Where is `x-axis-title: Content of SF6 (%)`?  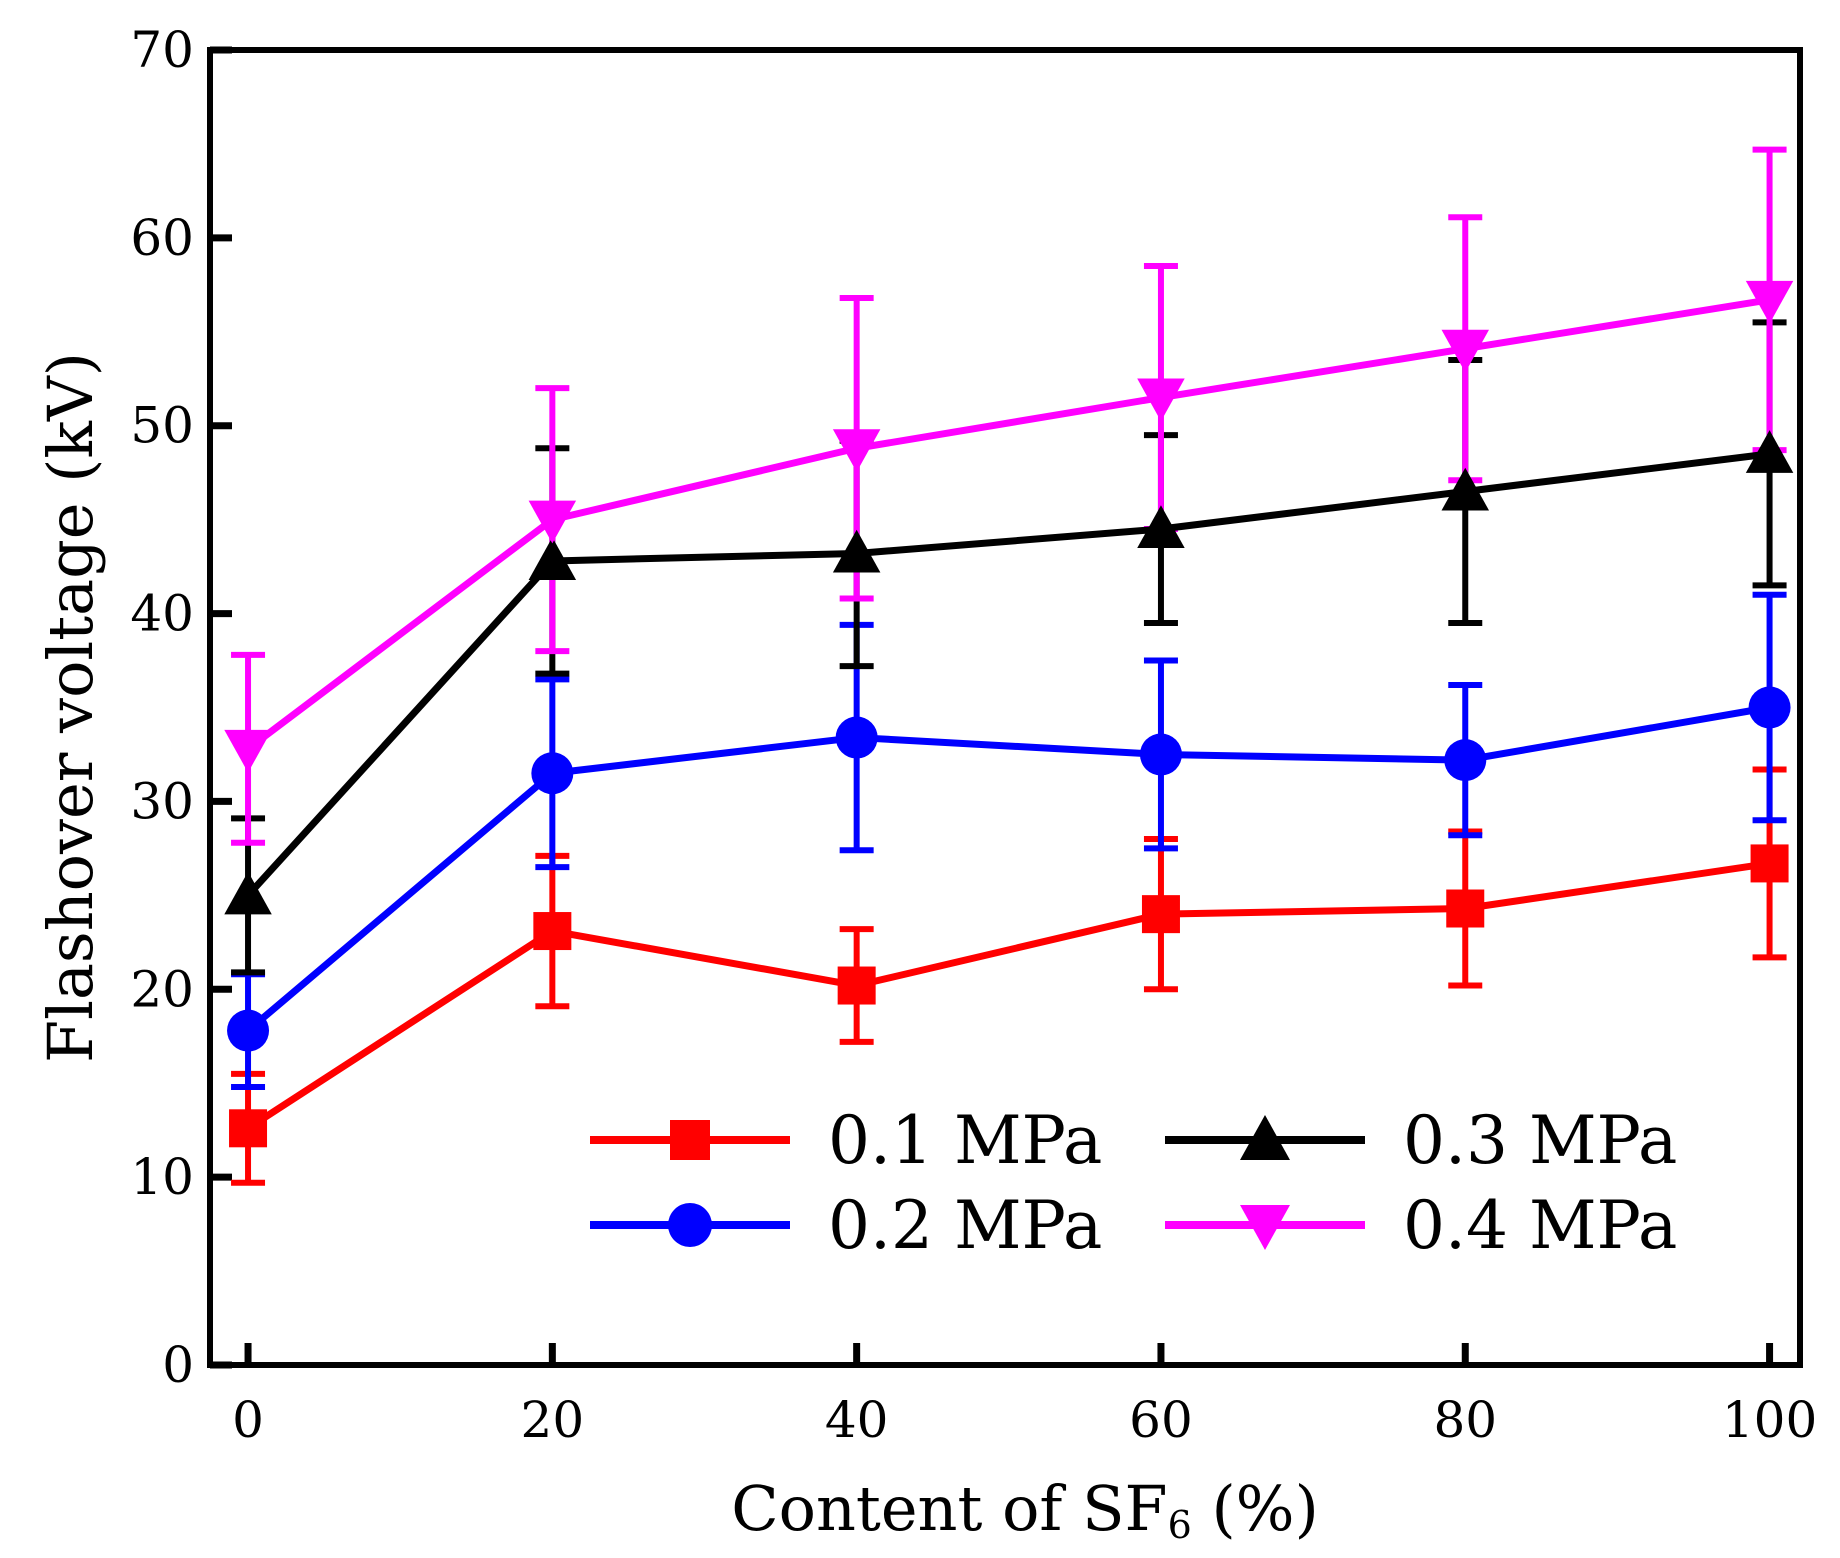 x-axis-title: Content of SF6 (%) is located at coordinates (1025, 1509).